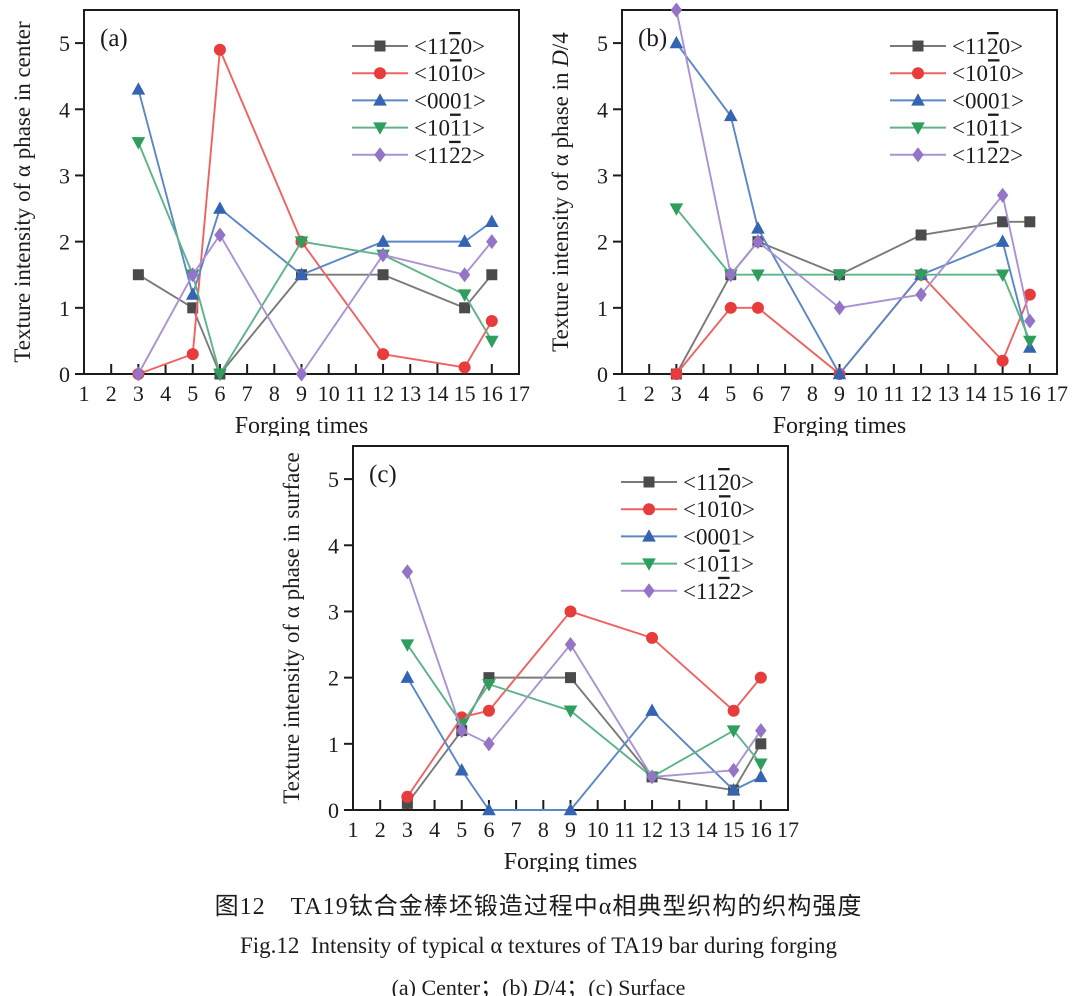 This screenshot has height=996, width=1077. I want to click on x-tick-label: 7, so click(785, 393).